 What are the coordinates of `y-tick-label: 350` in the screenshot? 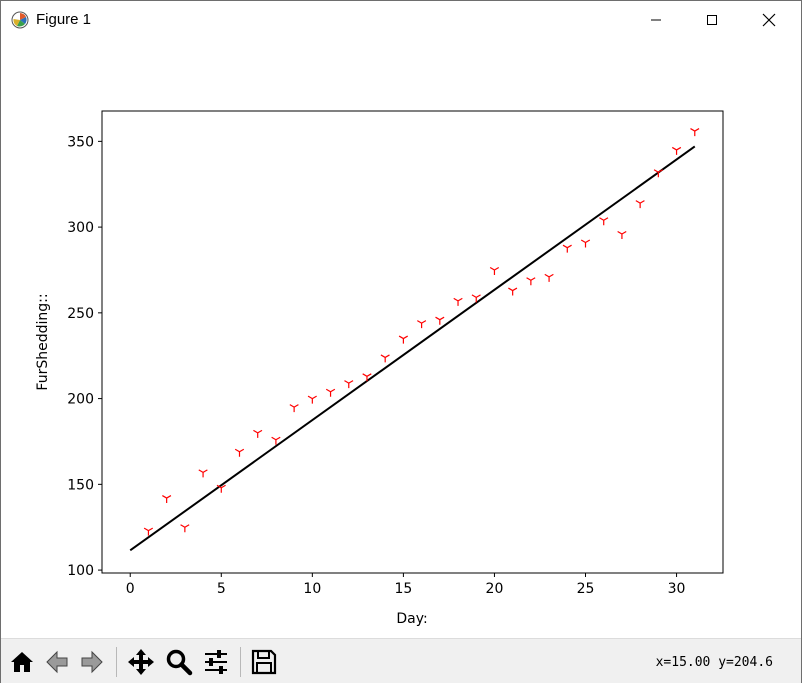 It's located at (80, 142).